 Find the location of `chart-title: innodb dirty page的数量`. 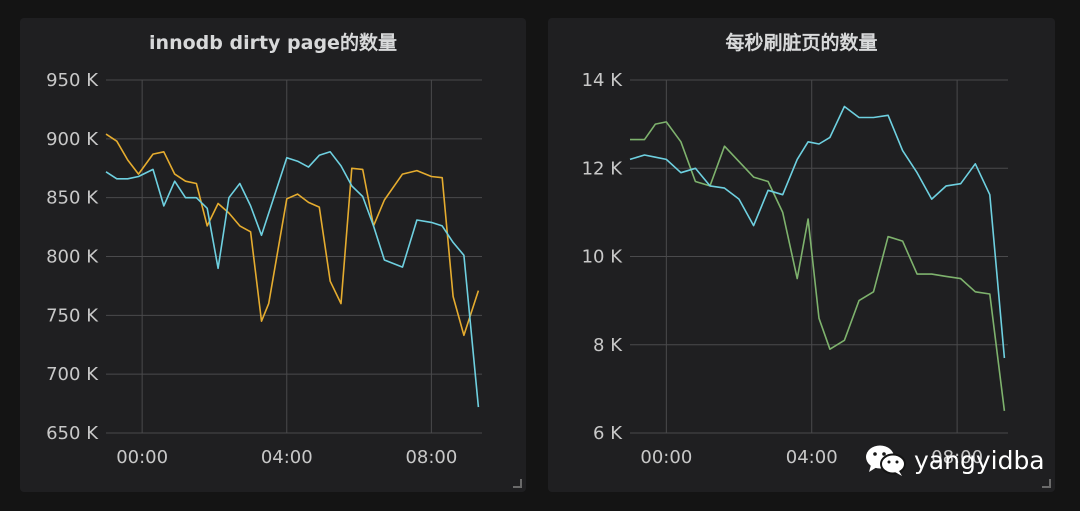

chart-title: innodb dirty page的数量 is located at coordinates (273, 43).